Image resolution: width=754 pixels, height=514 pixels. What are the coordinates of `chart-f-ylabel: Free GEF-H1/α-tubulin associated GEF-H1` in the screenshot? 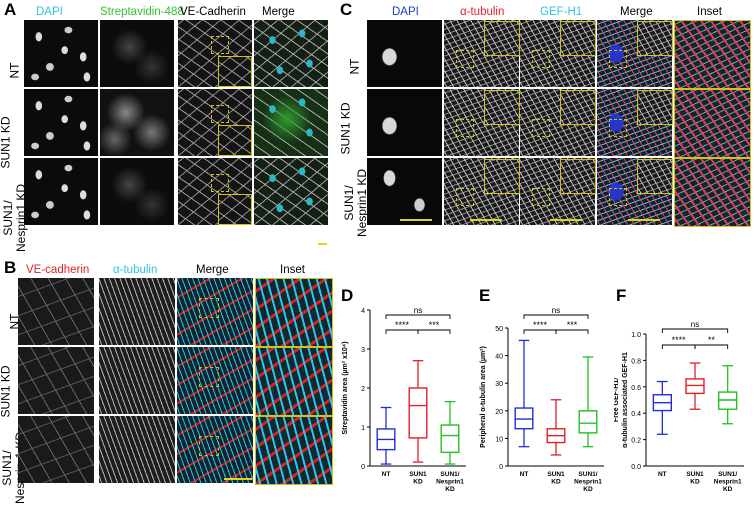 It's located at (621, 400).